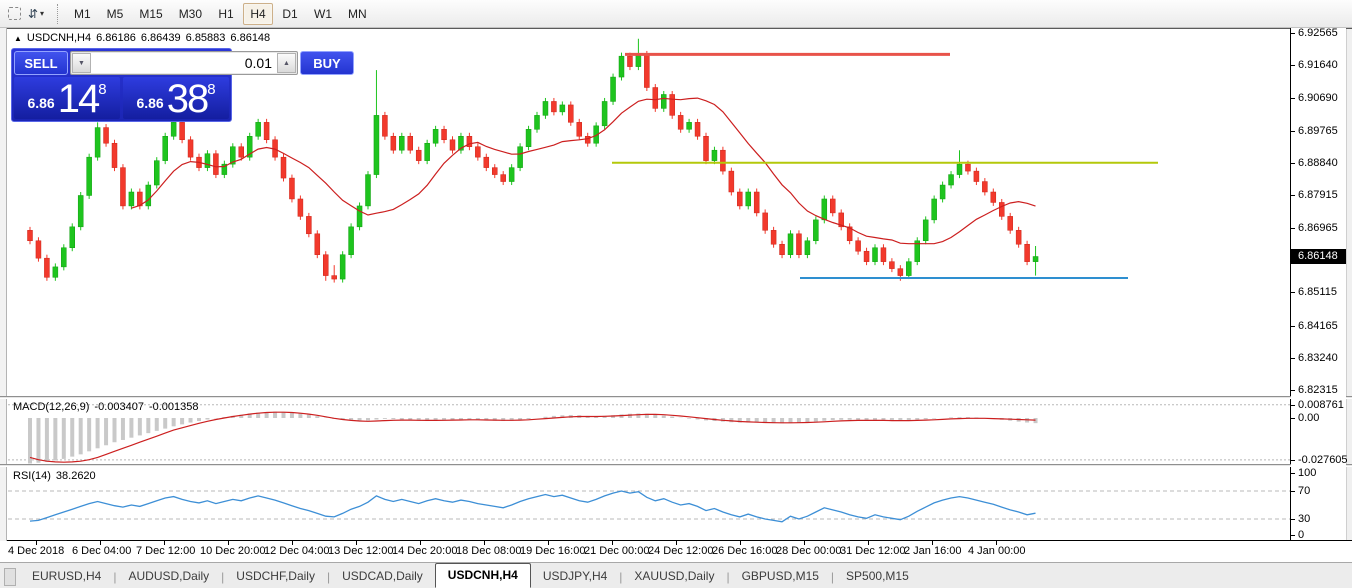 Image resolution: width=1352 pixels, height=588 pixels. I want to click on sell-price-display: 6.86 14 8, so click(67, 98).